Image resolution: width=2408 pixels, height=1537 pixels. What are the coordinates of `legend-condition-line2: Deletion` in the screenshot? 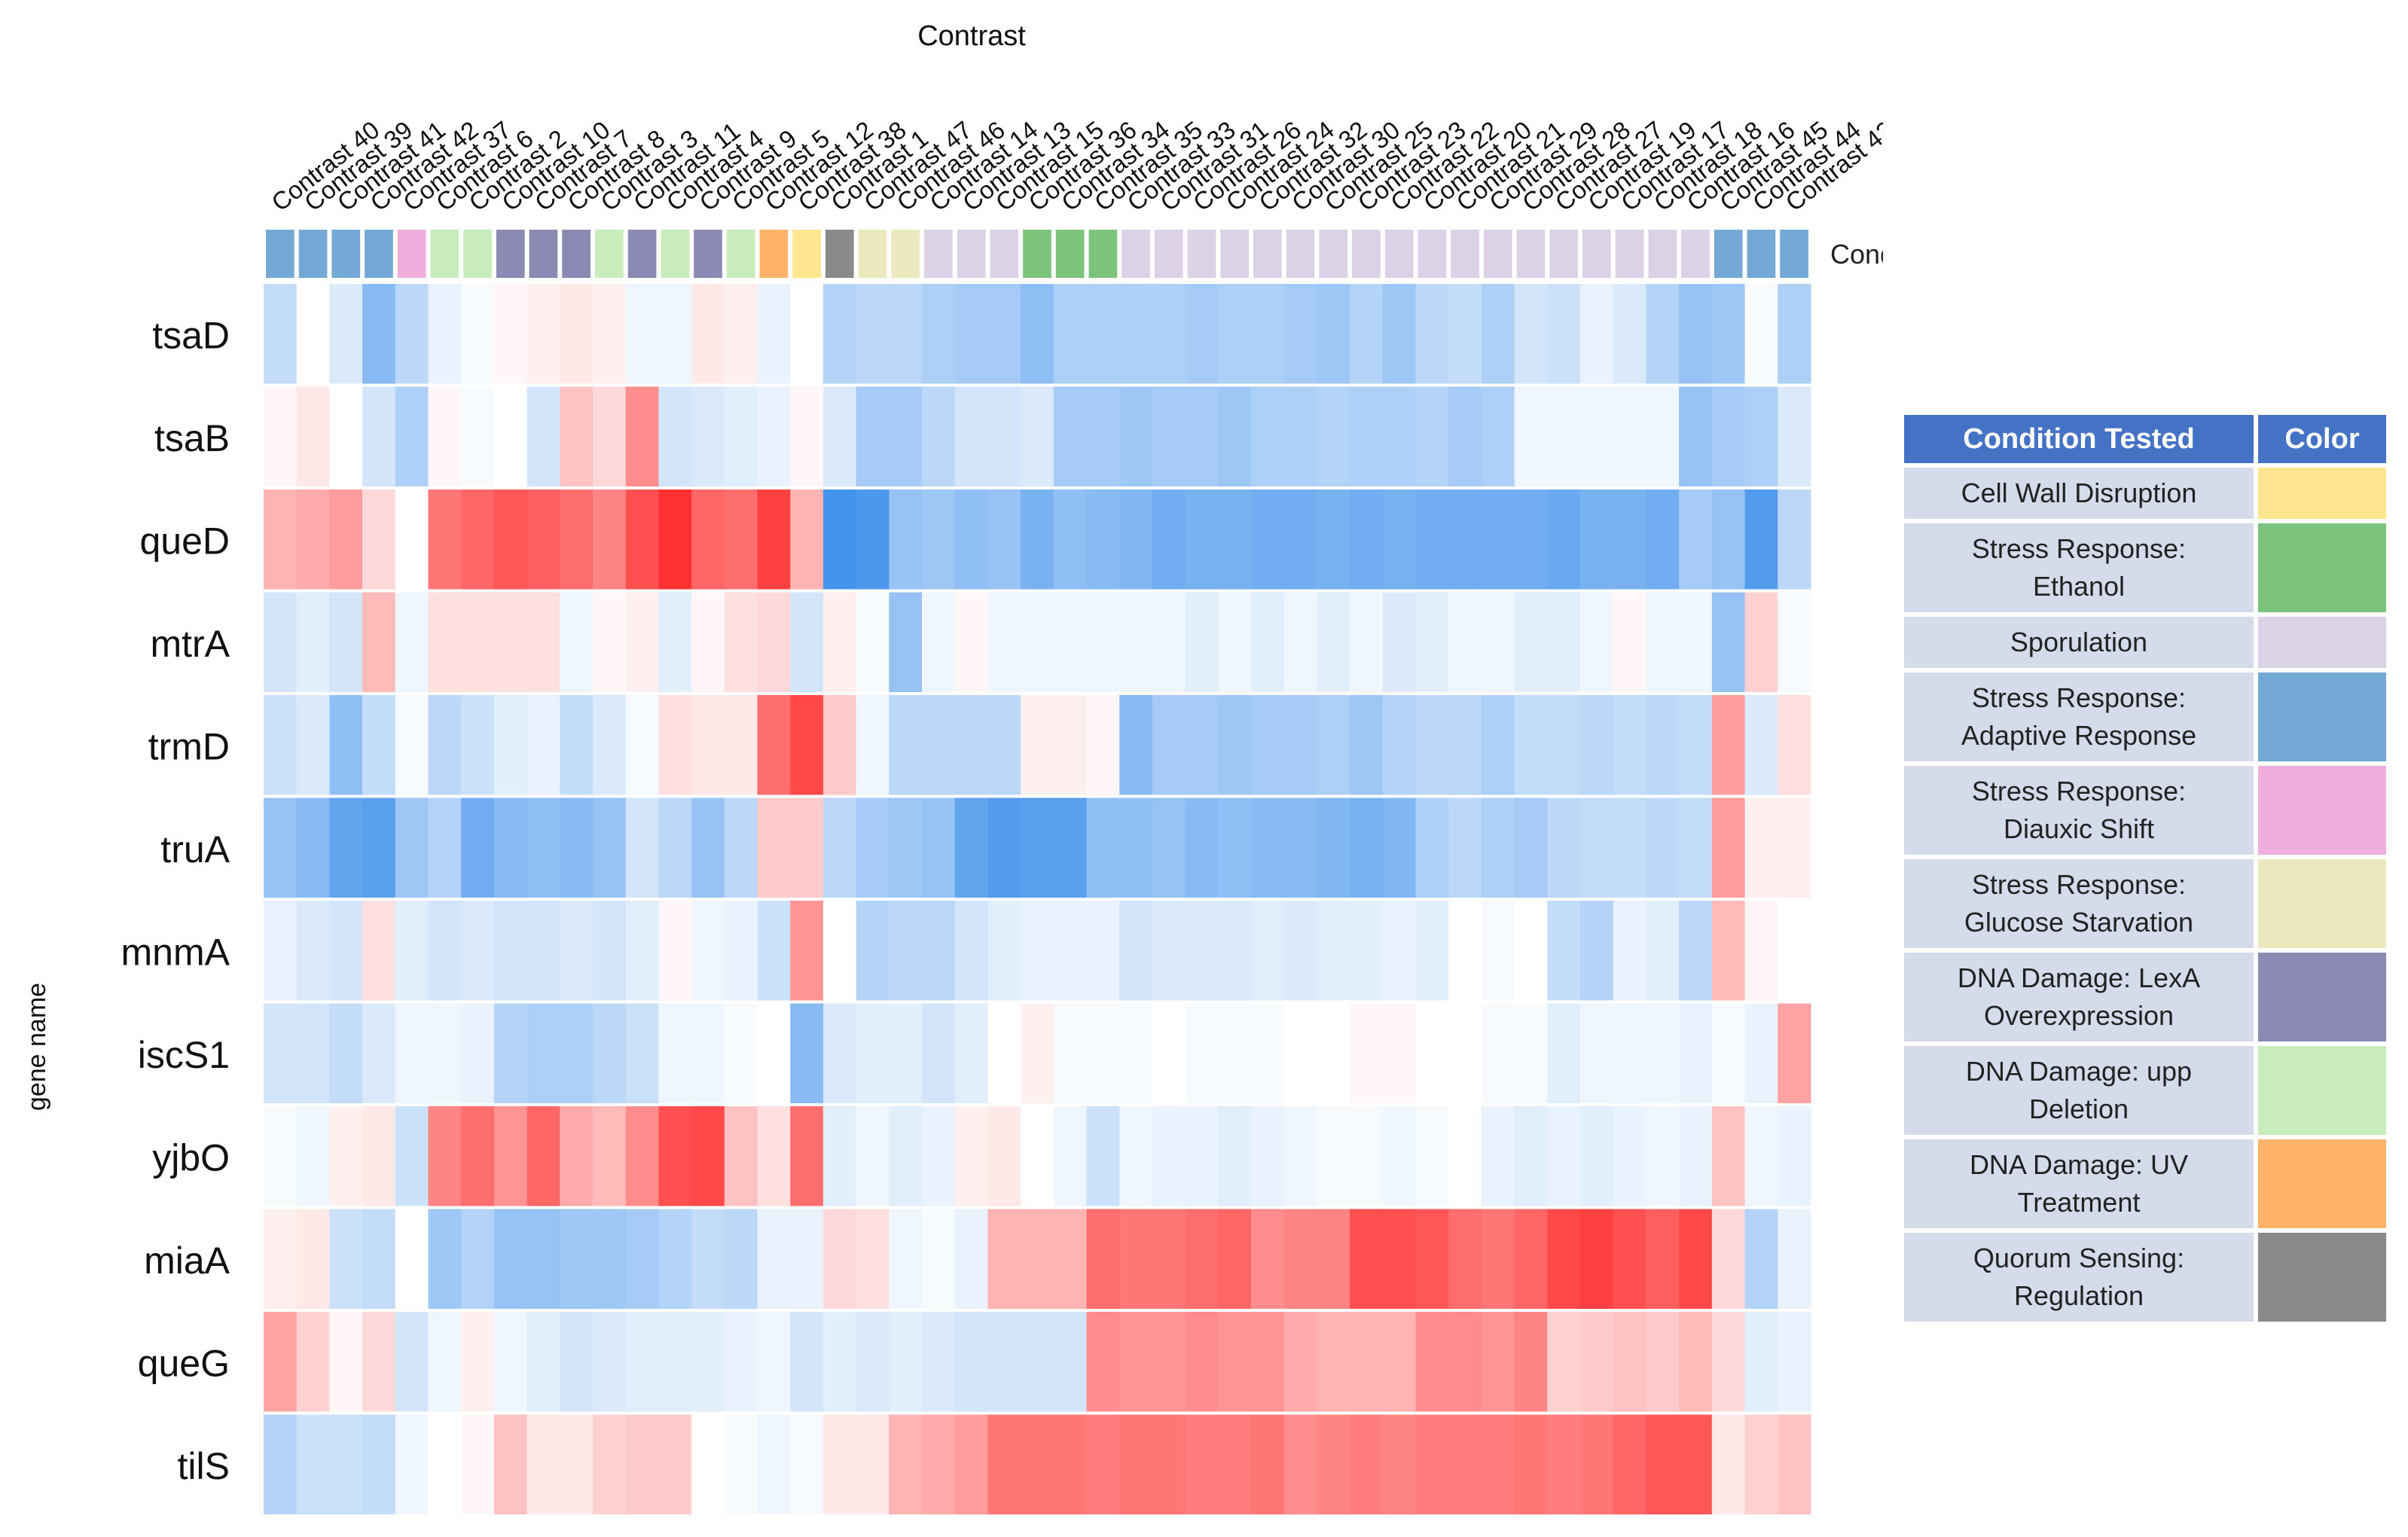 It's located at (2078, 1108).